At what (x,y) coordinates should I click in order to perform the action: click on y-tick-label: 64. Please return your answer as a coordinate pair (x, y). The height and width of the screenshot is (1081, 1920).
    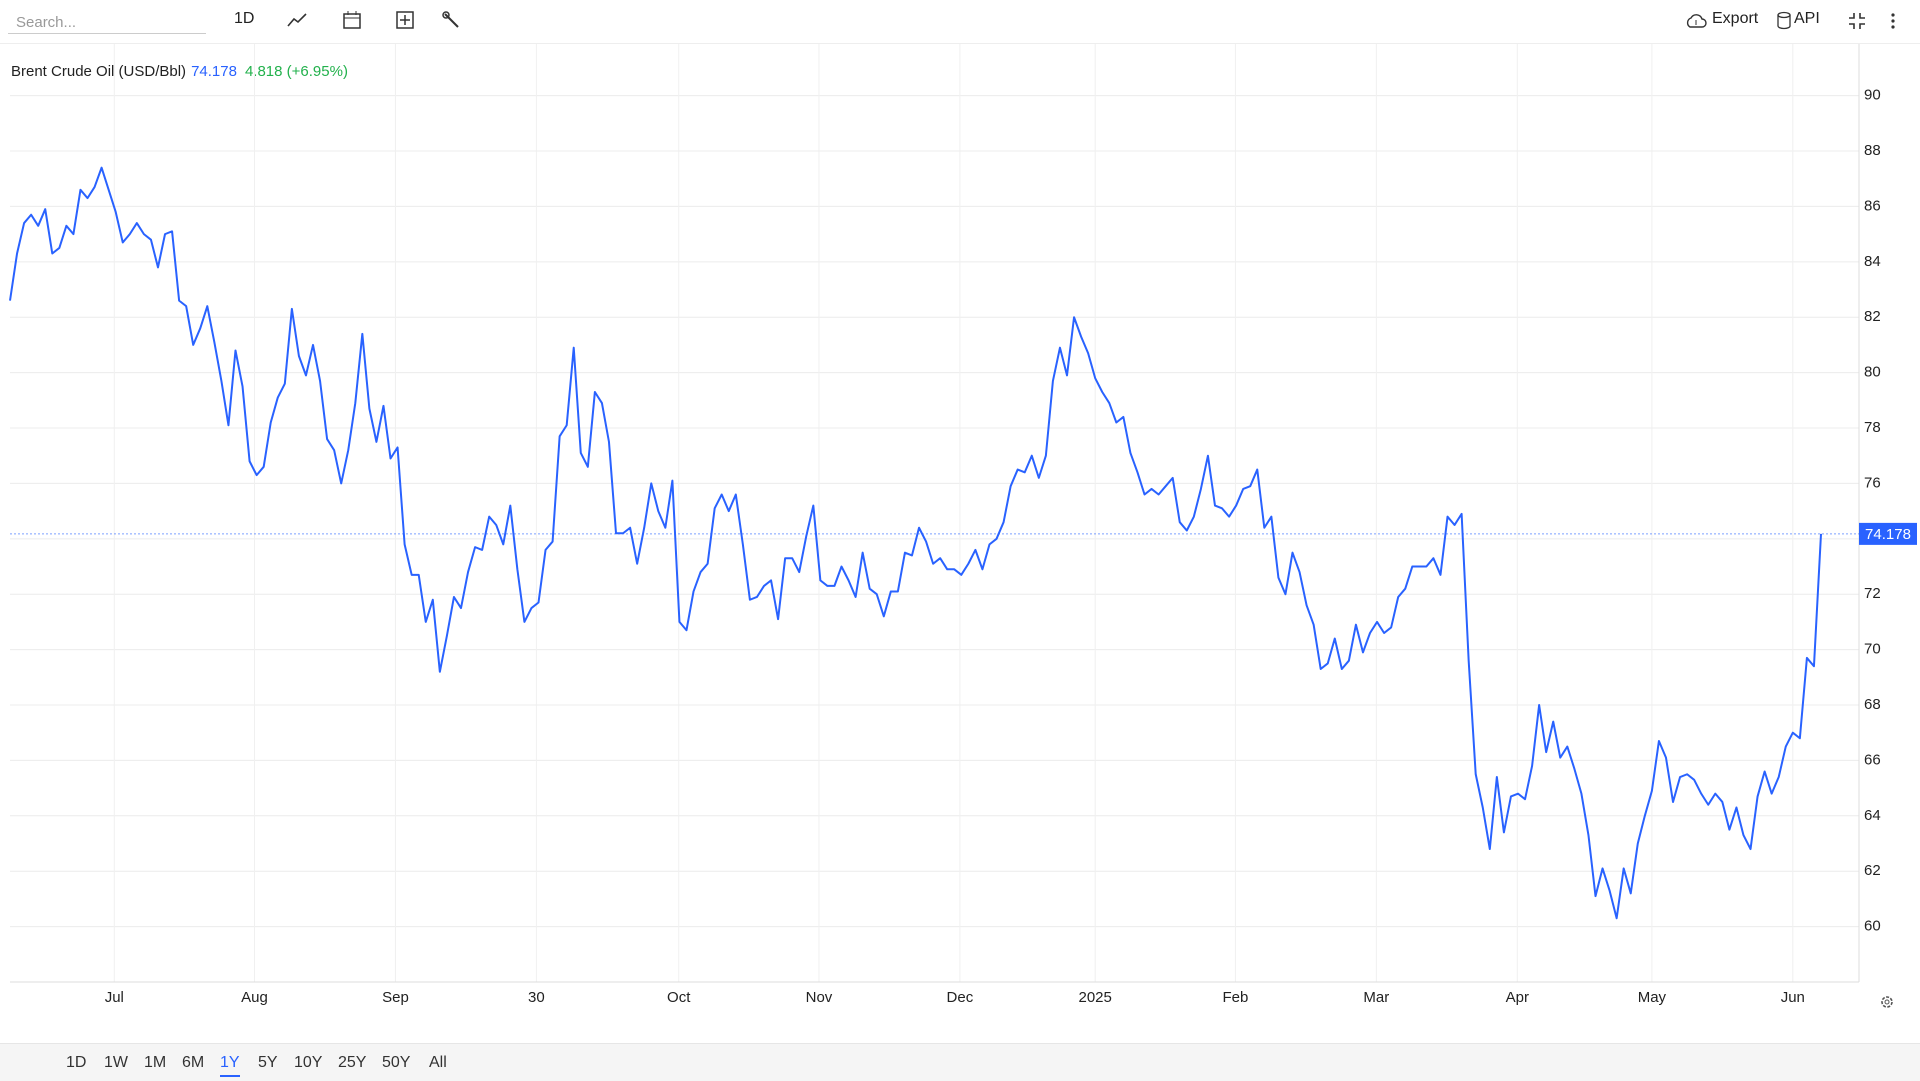
    Looking at the image, I should click on (1872, 815).